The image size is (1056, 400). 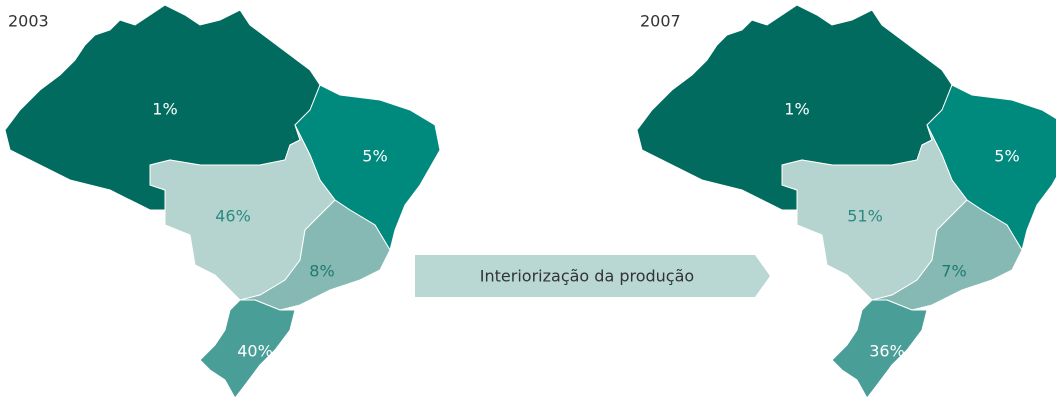 I want to click on arrow-shape, so click(x=592, y=276).